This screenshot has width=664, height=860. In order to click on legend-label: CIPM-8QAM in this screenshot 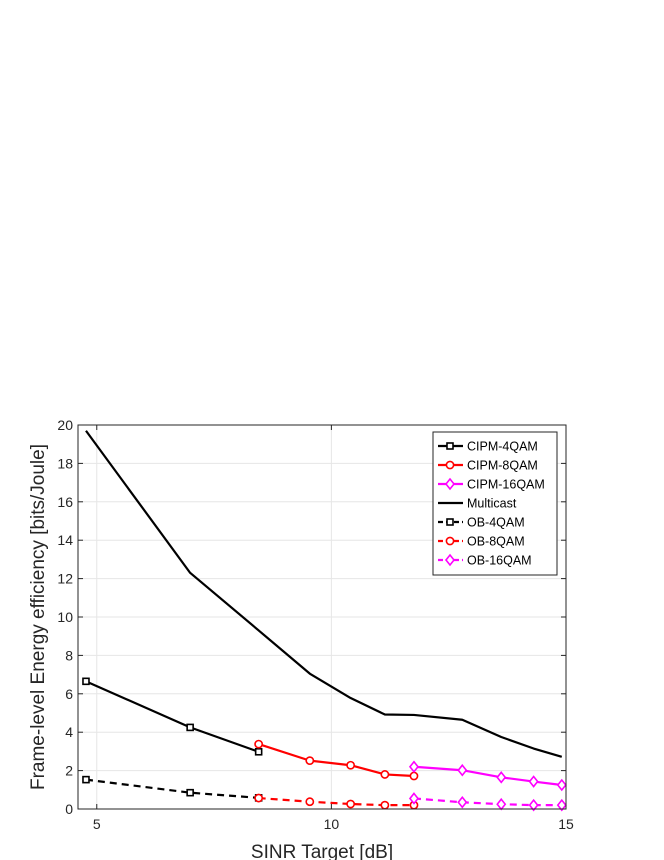, I will do `click(502, 466)`.